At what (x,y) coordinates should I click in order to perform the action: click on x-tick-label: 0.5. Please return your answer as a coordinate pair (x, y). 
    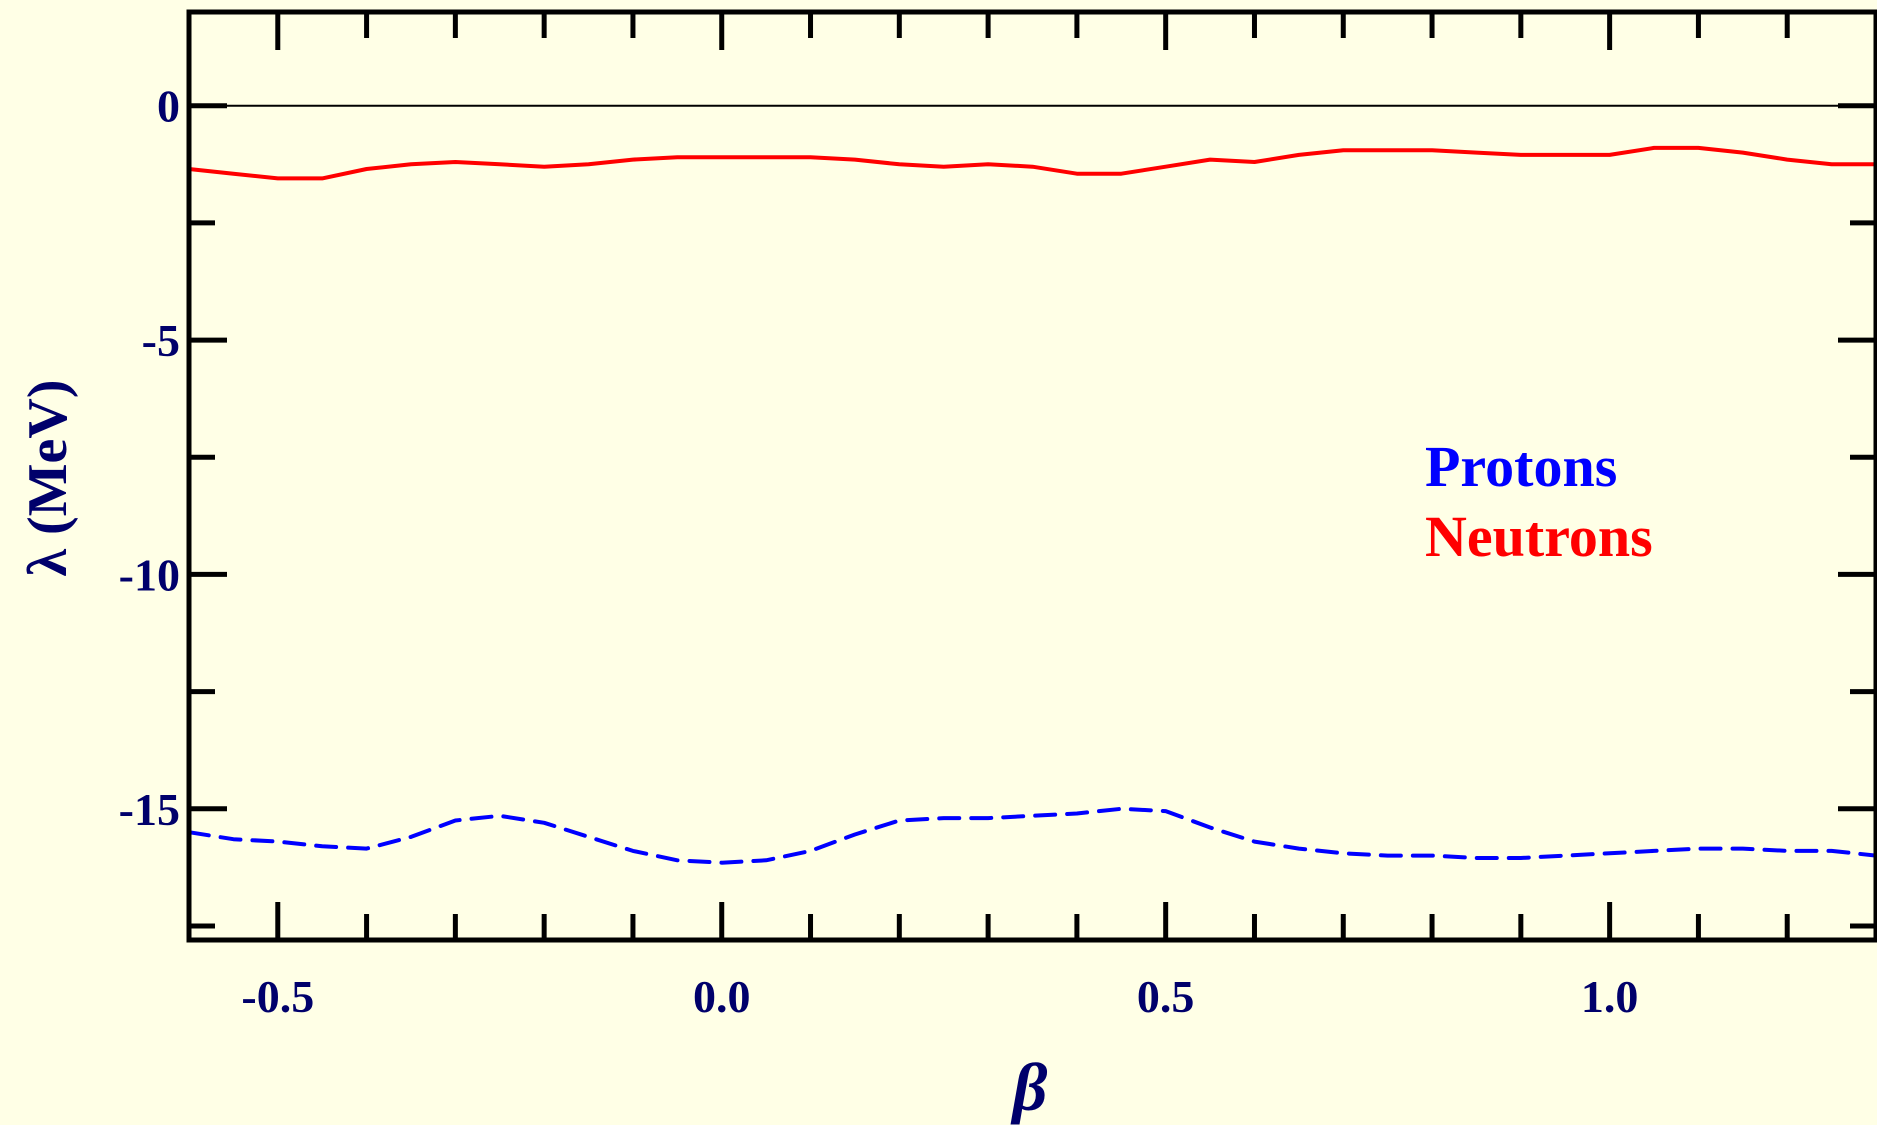
    Looking at the image, I should click on (1166, 996).